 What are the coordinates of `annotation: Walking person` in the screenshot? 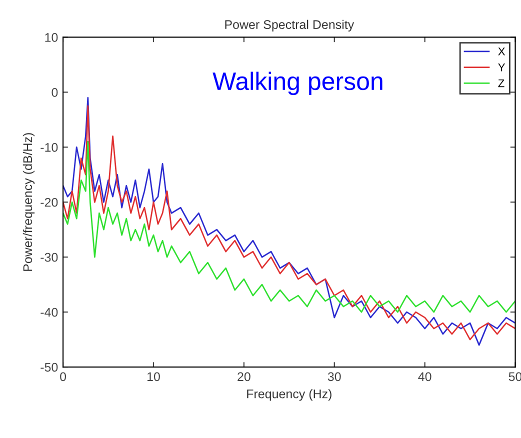 It's located at (297, 84).